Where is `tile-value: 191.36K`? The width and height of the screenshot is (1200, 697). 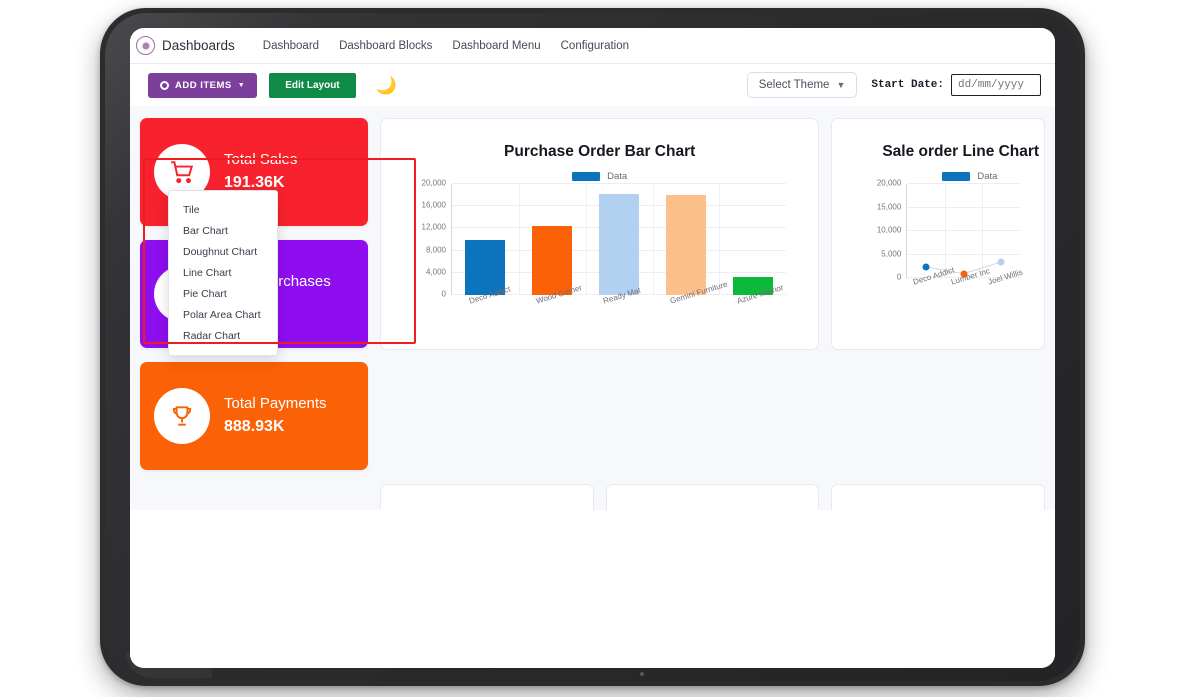
tile-value: 191.36K is located at coordinates (254, 183).